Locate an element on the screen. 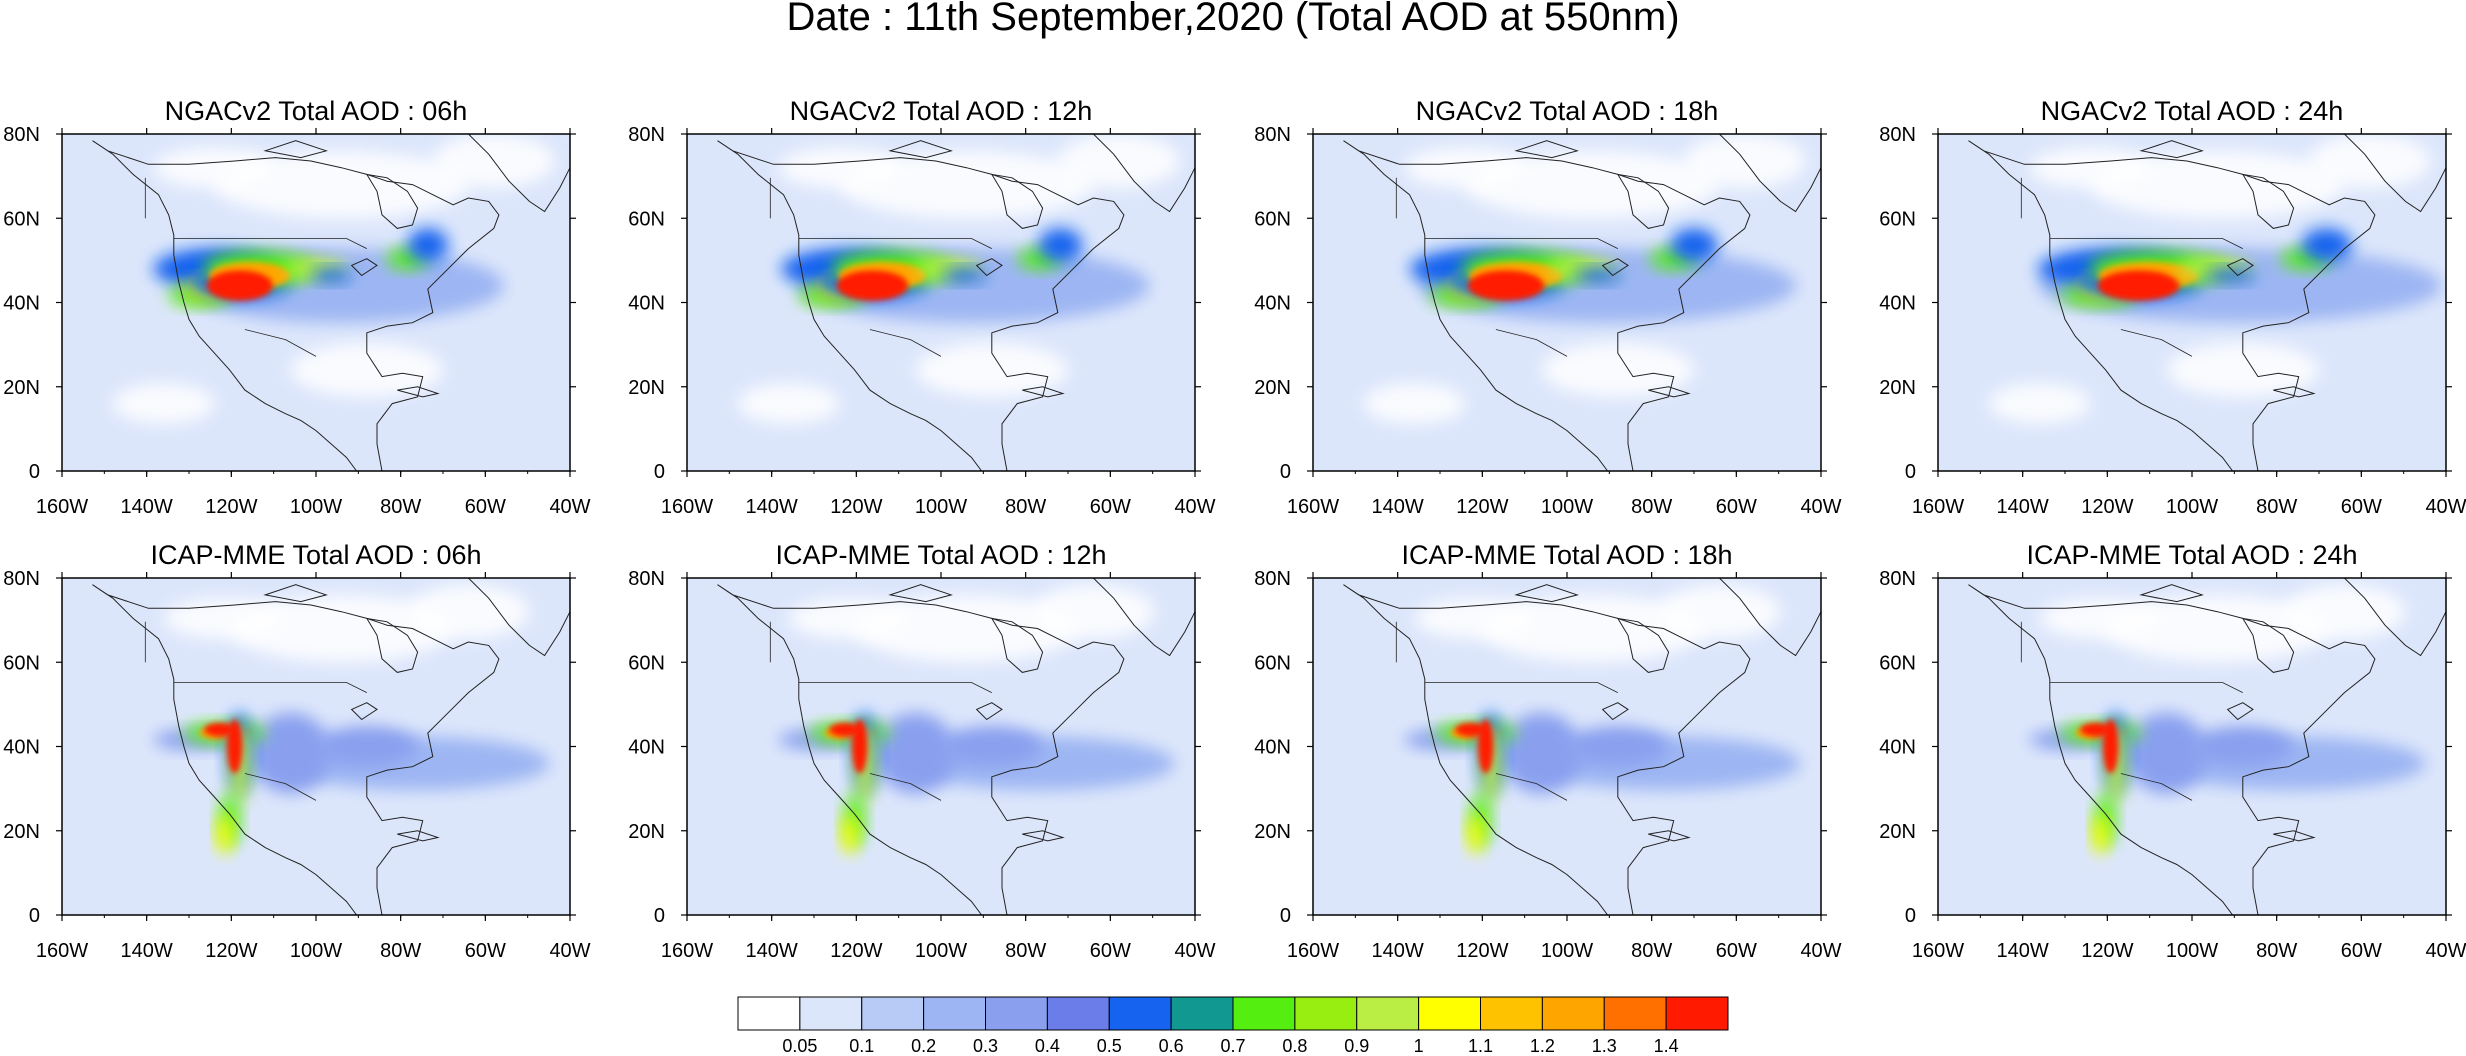 Image resolution: width=2466 pixels, height=1056 pixels. colorbar-label: 1.4 is located at coordinates (1666, 1046).